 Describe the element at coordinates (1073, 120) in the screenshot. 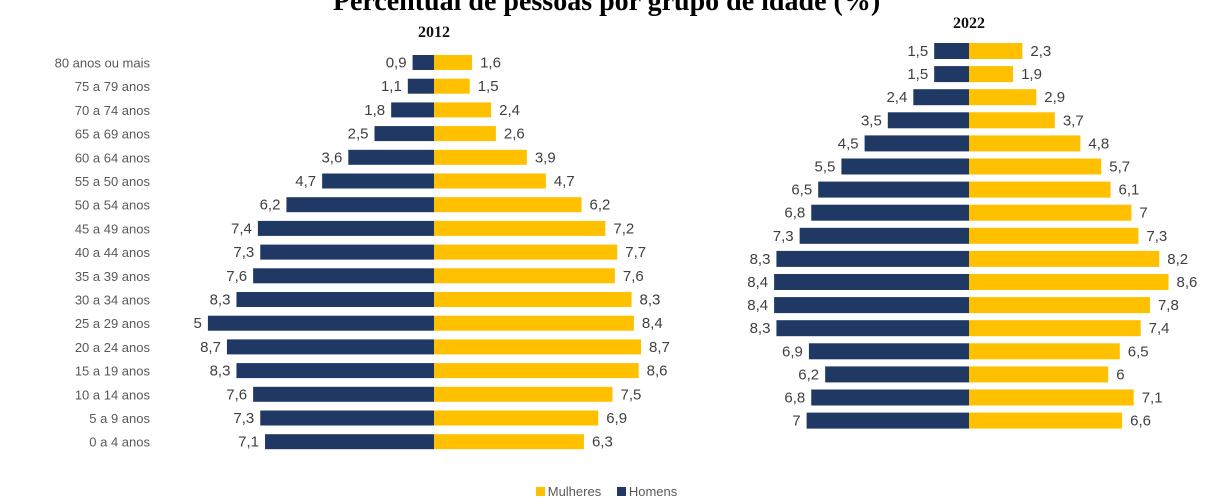

I see `label-women-2022-3: 3,7` at that location.